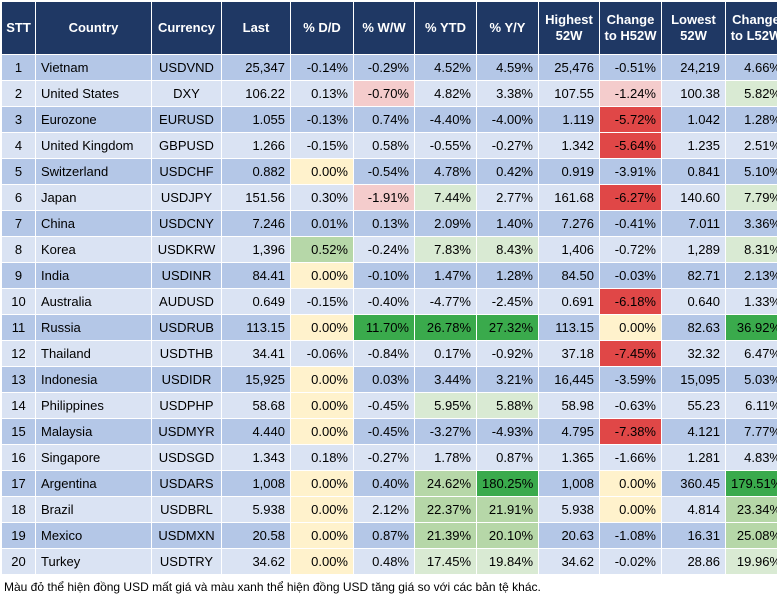 The image size is (777, 602). What do you see at coordinates (630, 301) in the screenshot?
I see `cell-change-h52w: -6.18%` at bounding box center [630, 301].